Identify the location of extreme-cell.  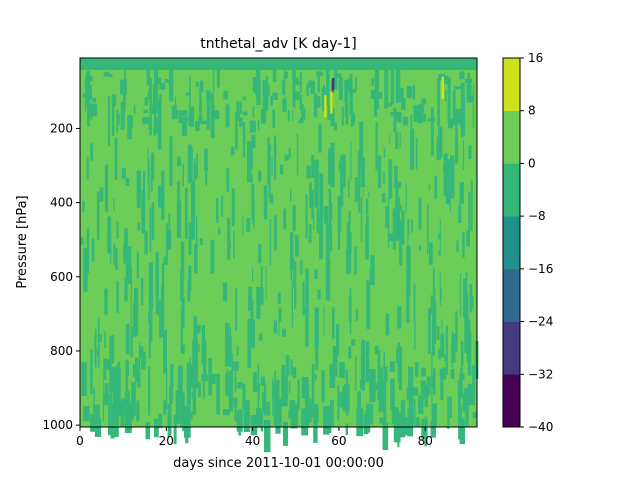
(333, 84).